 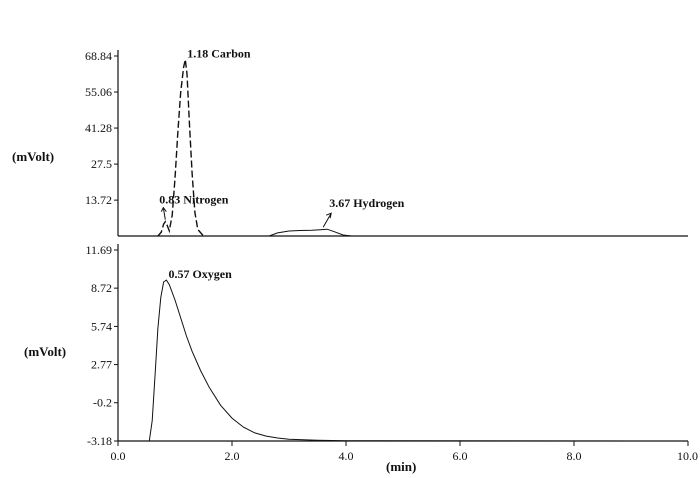 I want to click on bottom-y-tick-label: 8.72, so click(x=101, y=288).